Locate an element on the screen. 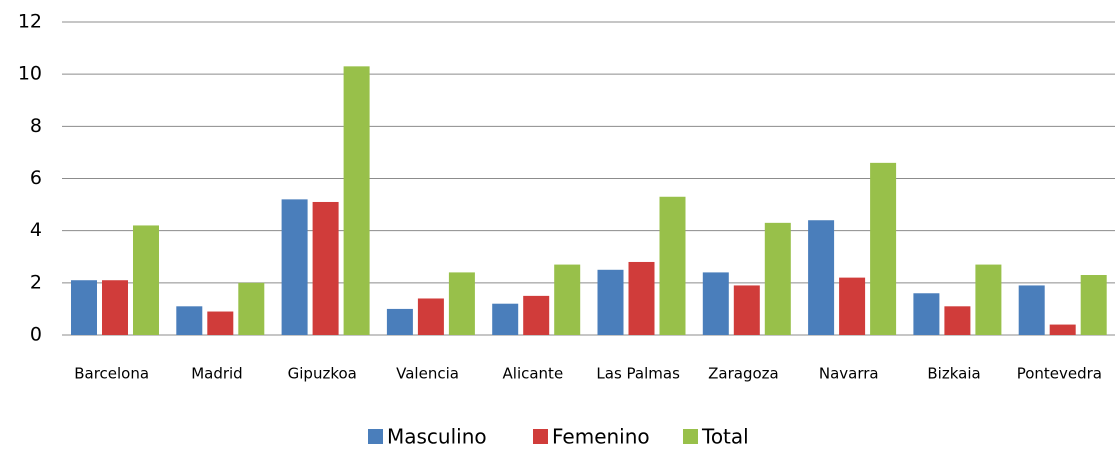 The height and width of the screenshot is (450, 1115). y-tick-label: 2 is located at coordinates (36, 282).